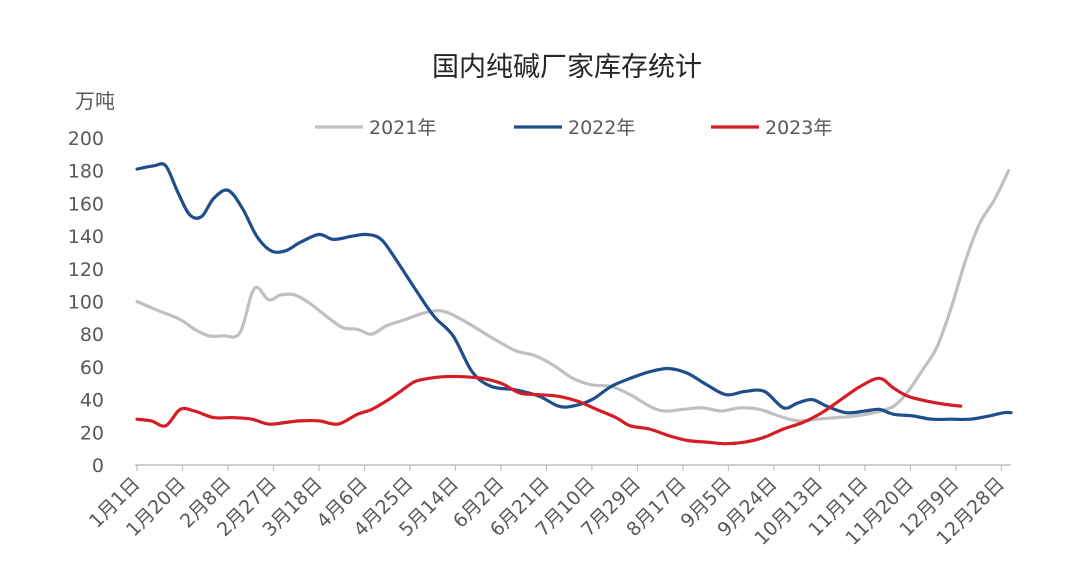  What do you see at coordinates (567, 67) in the screenshot?
I see `chart-title: 国内纯碱厂家库存统计` at bounding box center [567, 67].